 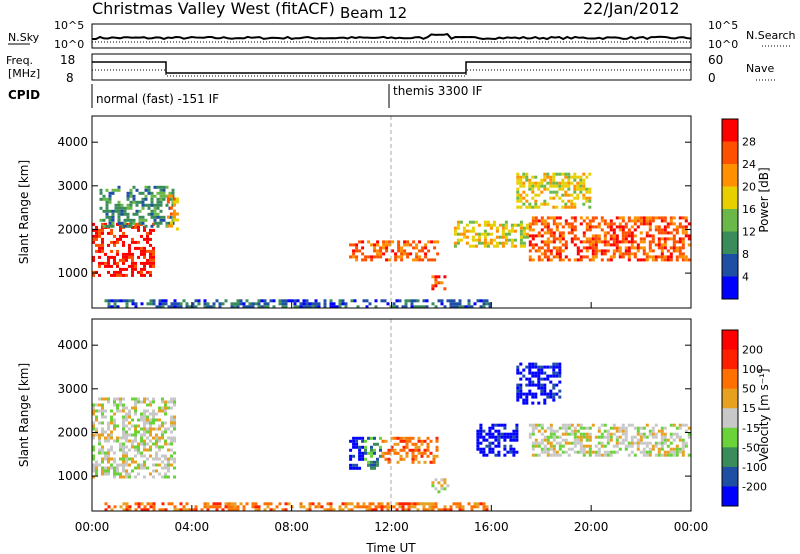 What do you see at coordinates (771, 35) in the screenshot?
I see `nsearch-label: N.Search` at bounding box center [771, 35].